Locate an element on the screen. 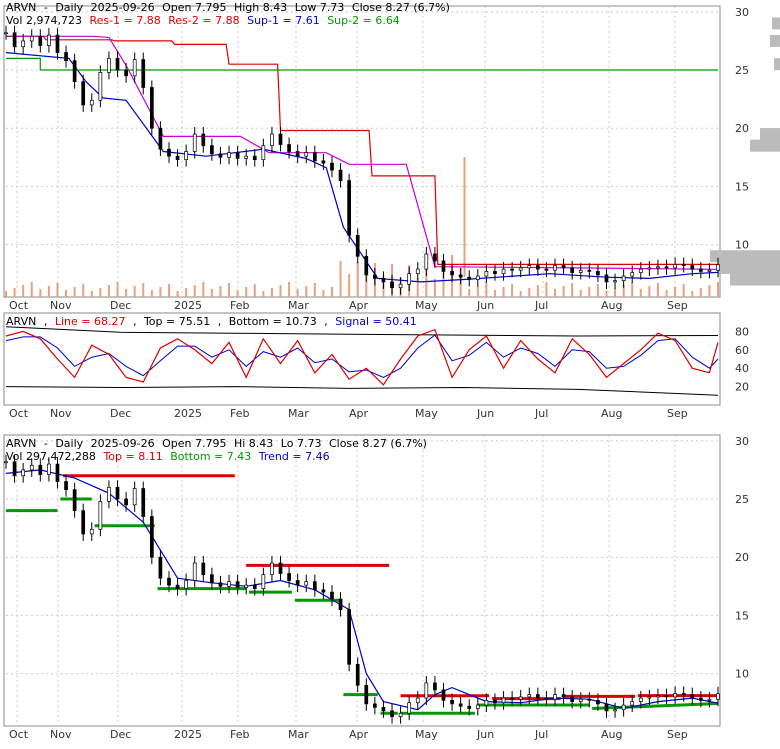  osc-frame is located at coordinates (362, 359).